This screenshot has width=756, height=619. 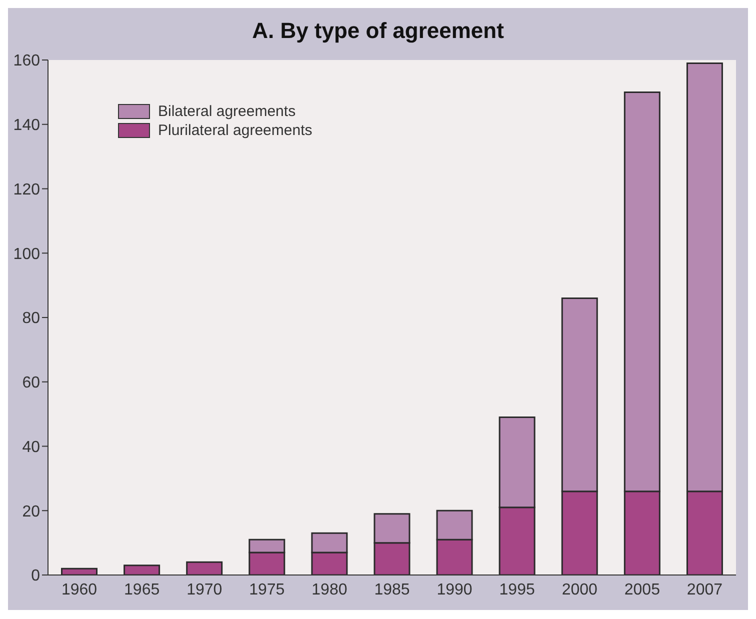 What do you see at coordinates (35, 576) in the screenshot?
I see `y-tick-label: 0` at bounding box center [35, 576].